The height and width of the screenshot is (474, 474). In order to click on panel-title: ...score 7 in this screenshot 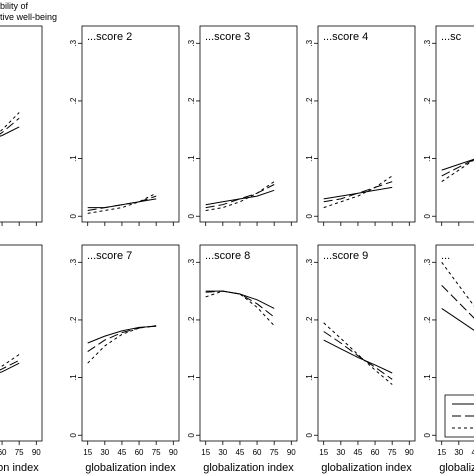, I will do `click(109, 256)`.